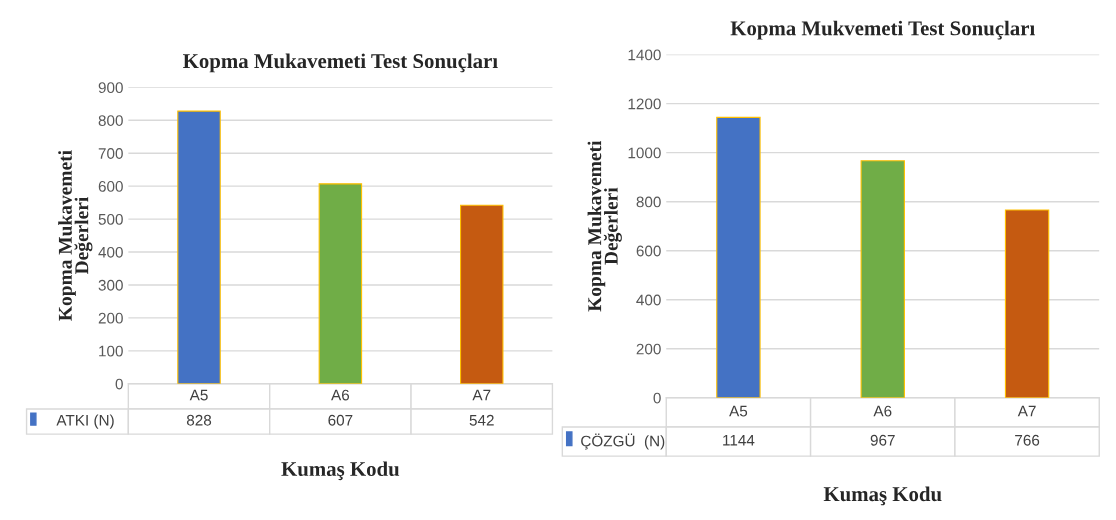  I want to click on y-tick-label: 1200, so click(644, 104).